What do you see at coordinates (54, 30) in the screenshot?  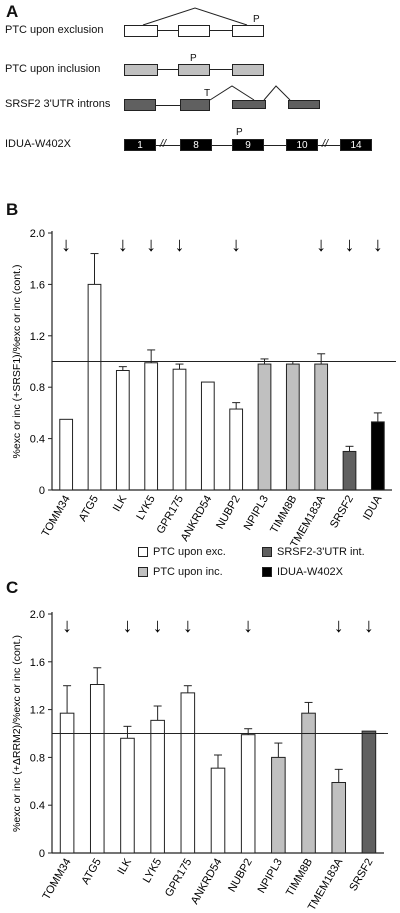 I see `row-label-exclusion: PTC upon exclusion` at bounding box center [54, 30].